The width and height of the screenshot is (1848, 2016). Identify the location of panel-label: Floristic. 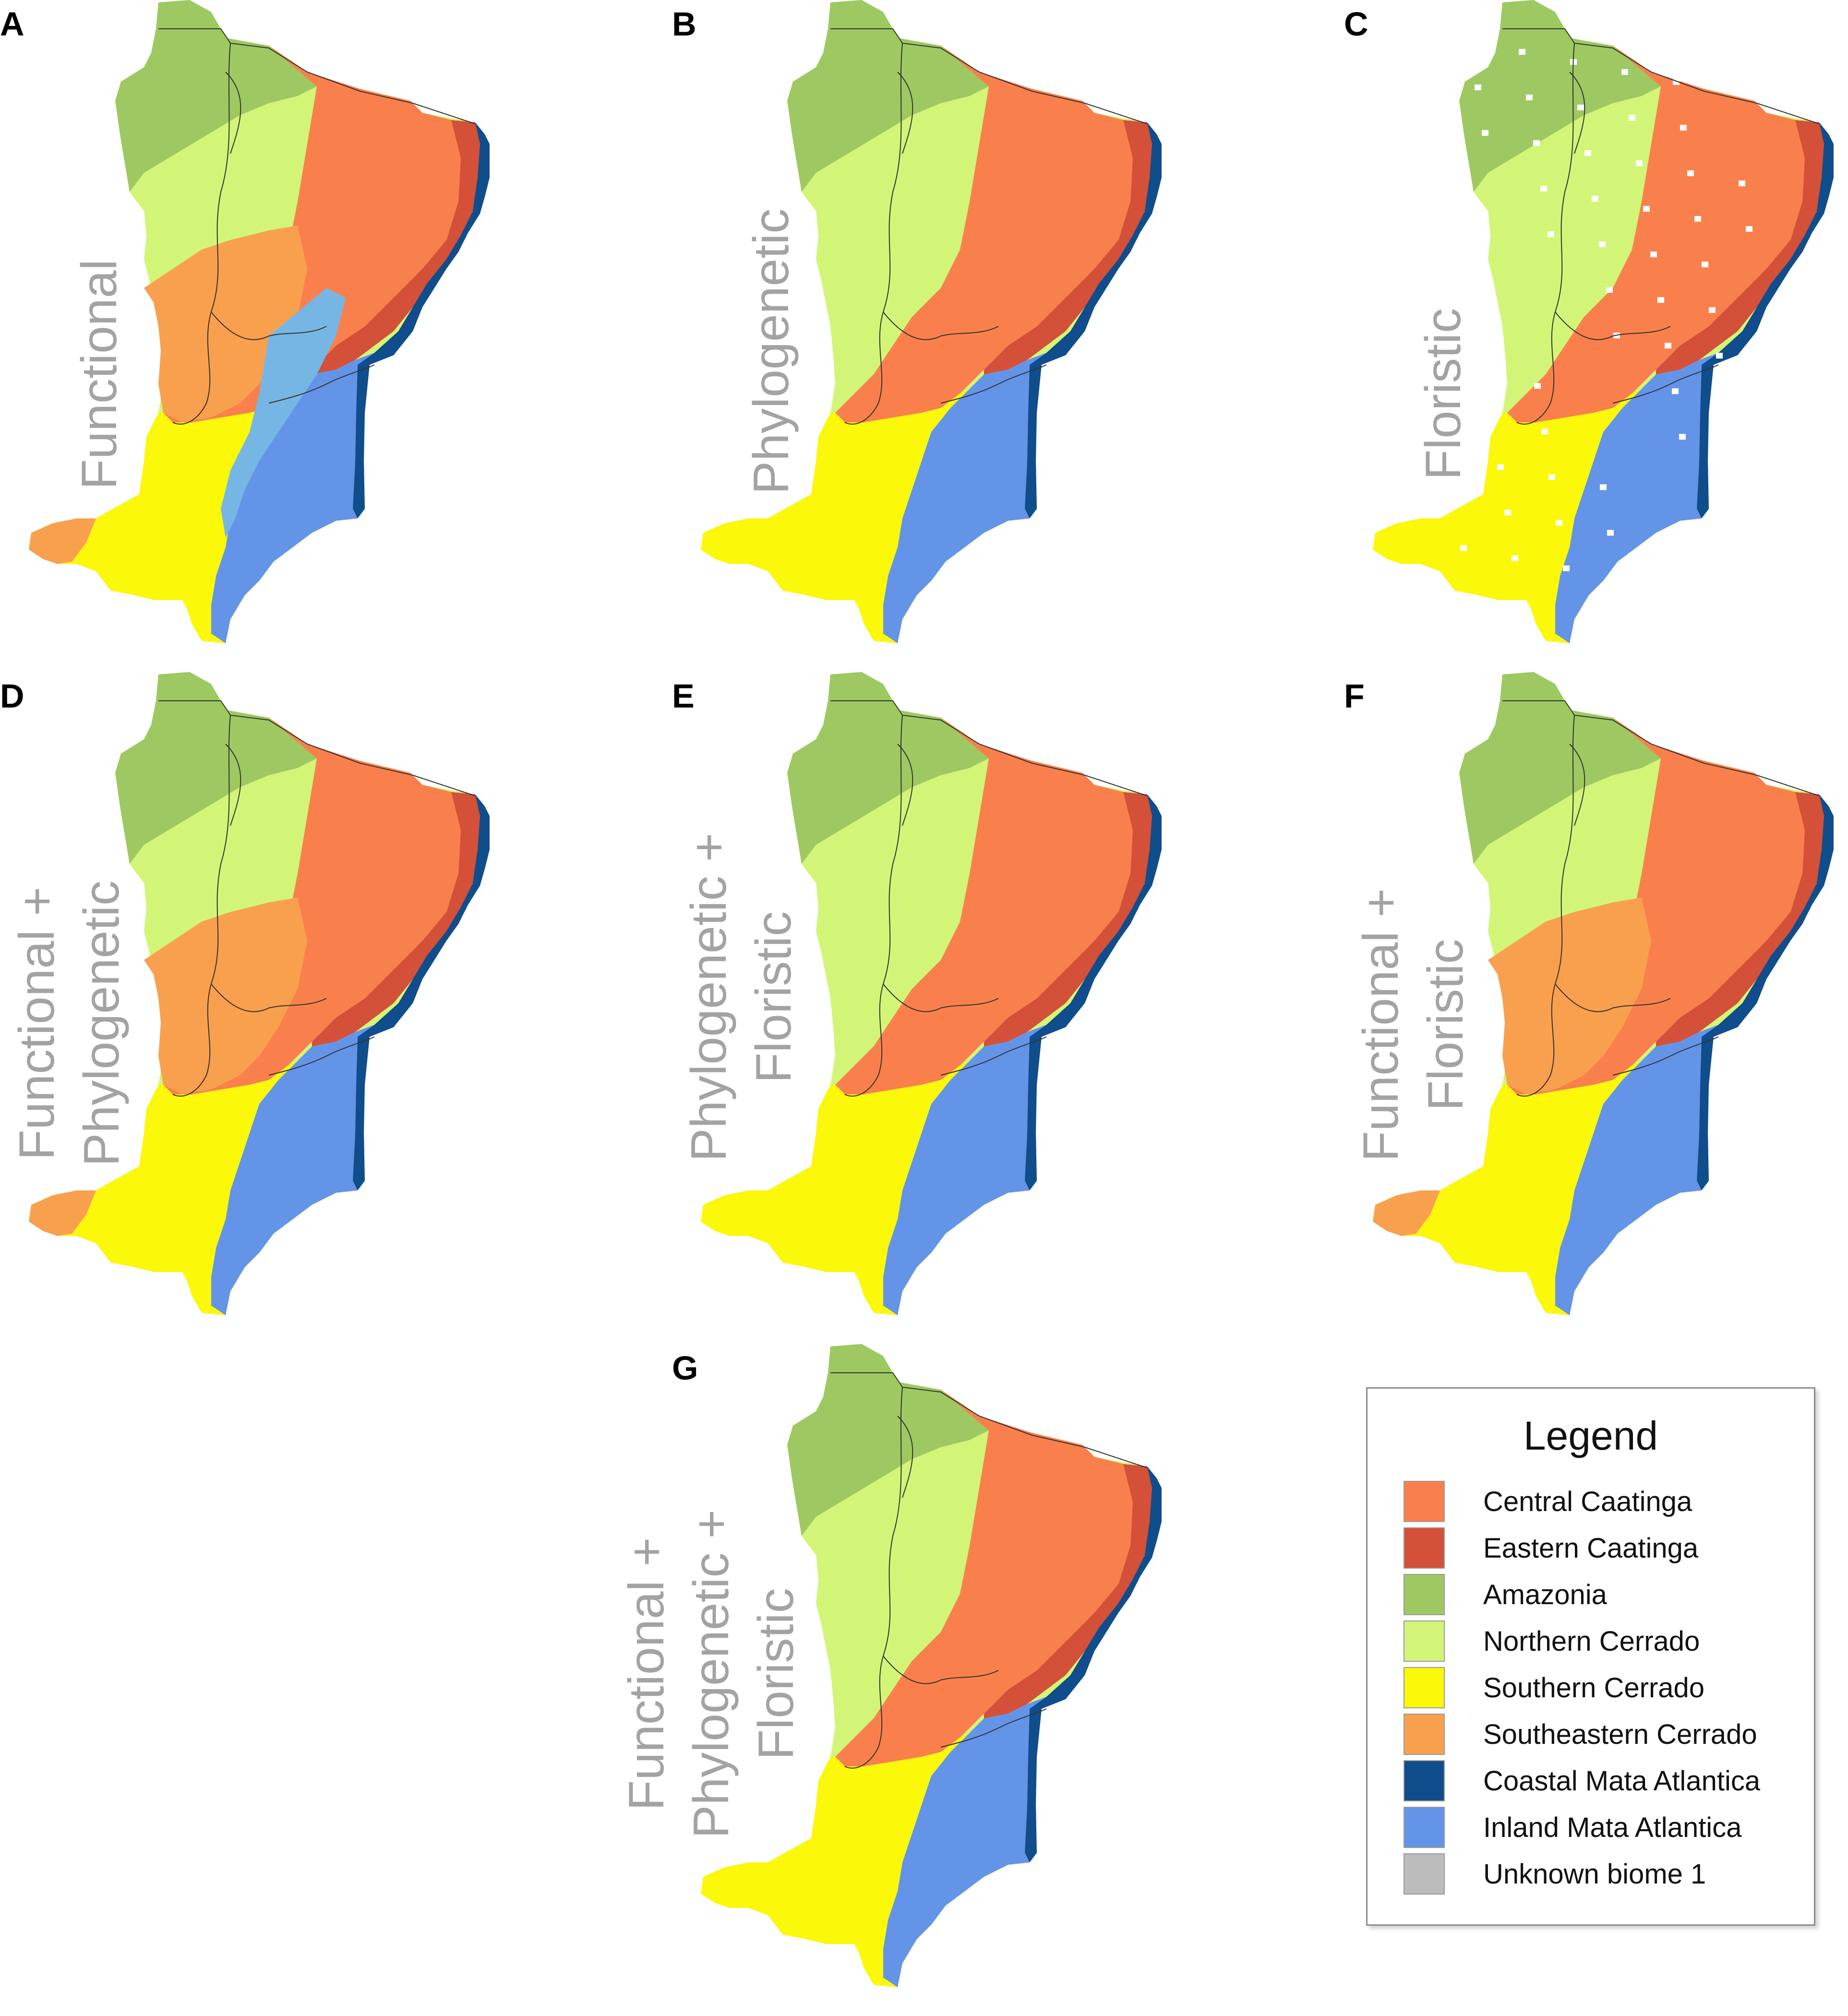
(1443, 394).